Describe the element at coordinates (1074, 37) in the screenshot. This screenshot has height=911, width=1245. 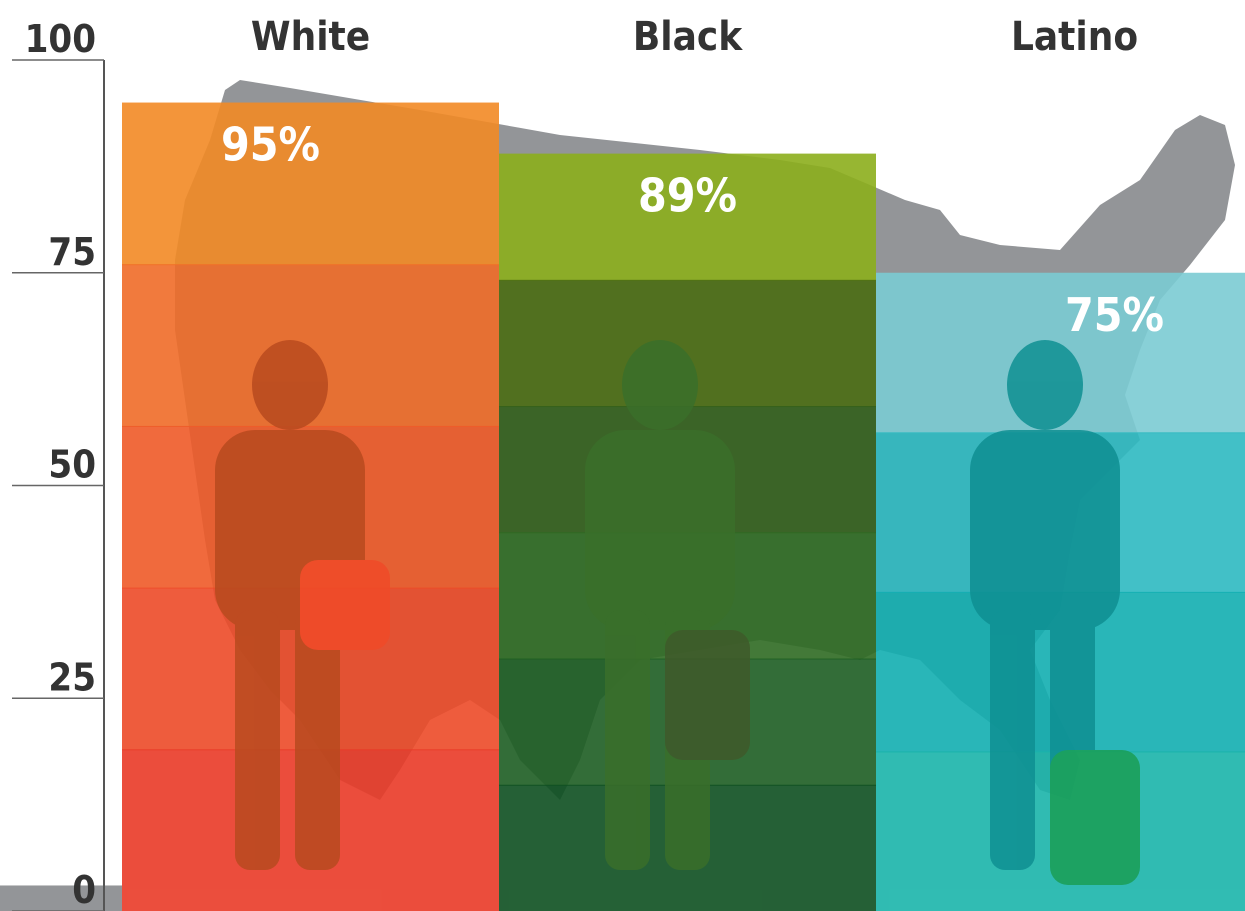
I see `category-label-latino: Latino` at that location.